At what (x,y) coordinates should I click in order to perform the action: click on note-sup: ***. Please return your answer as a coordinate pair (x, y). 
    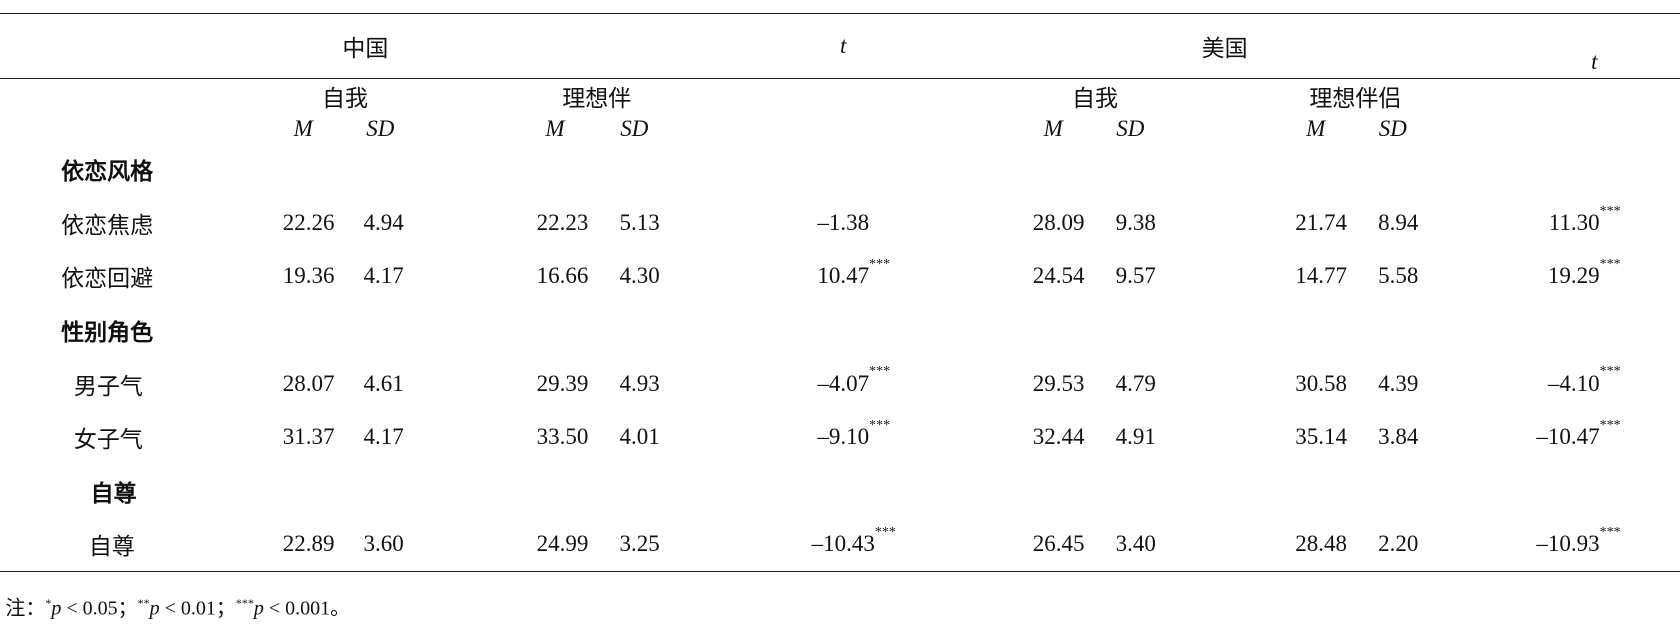
    Looking at the image, I should click on (244, 603).